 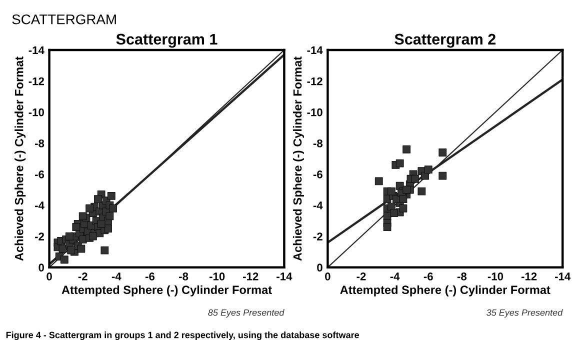 What do you see at coordinates (167, 41) in the screenshot?
I see `chart-title: Scattergram 1` at bounding box center [167, 41].